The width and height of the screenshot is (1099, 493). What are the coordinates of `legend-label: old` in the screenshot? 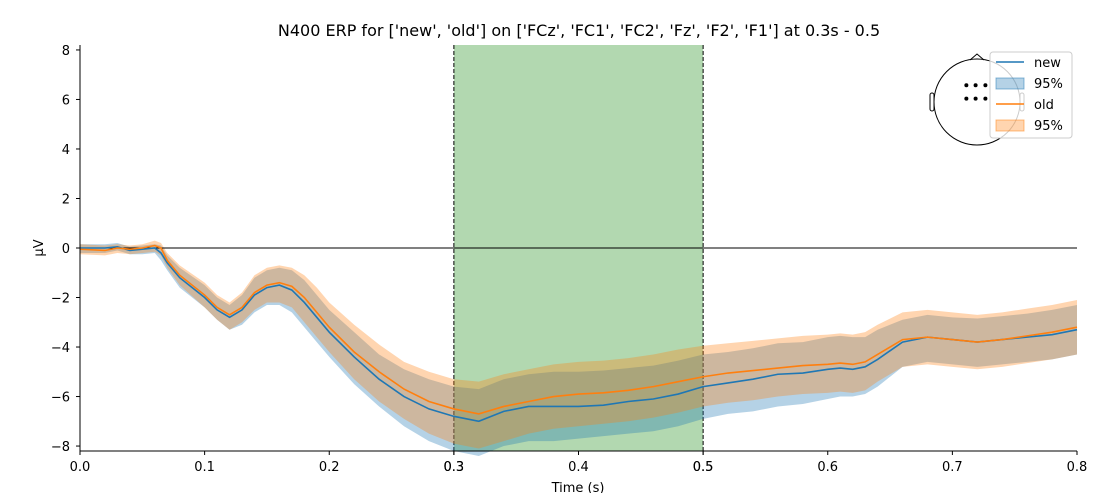 It's located at (1044, 105).